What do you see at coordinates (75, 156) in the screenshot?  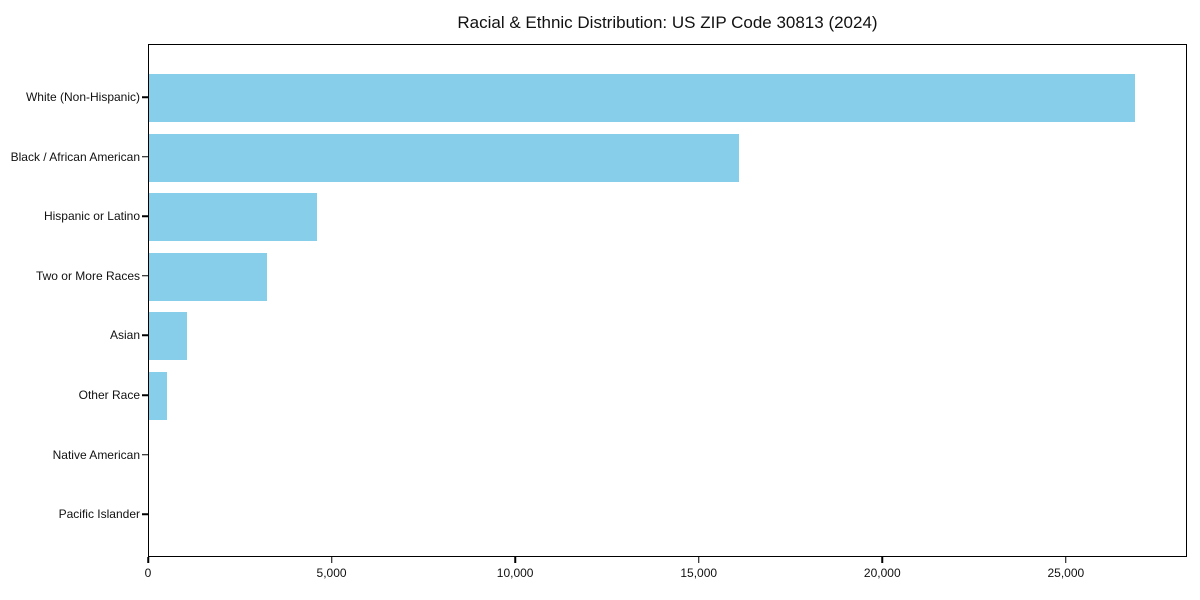 I see `y-tick-label: Black / African American` at bounding box center [75, 156].